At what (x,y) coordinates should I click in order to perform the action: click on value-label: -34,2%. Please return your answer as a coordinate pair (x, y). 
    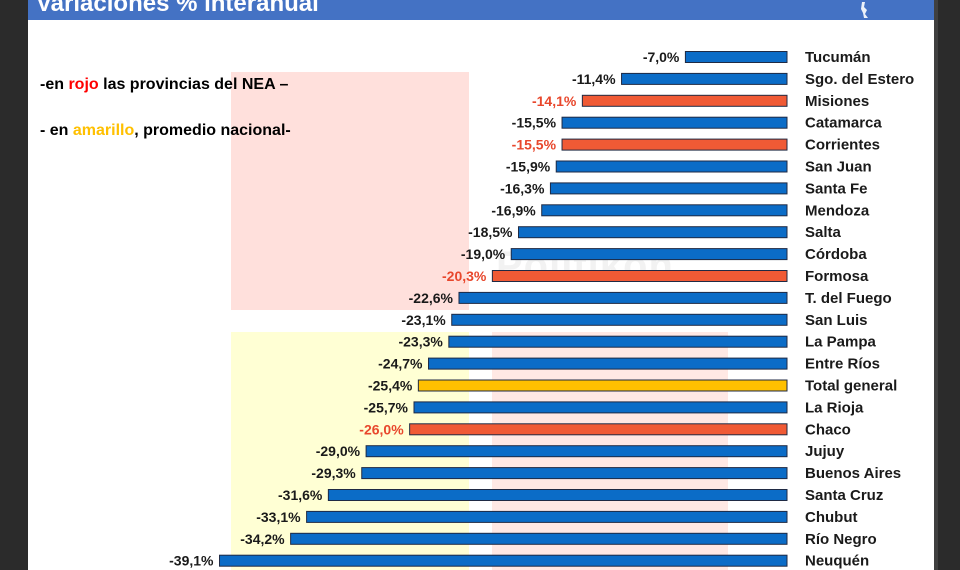
    Looking at the image, I should click on (262, 539).